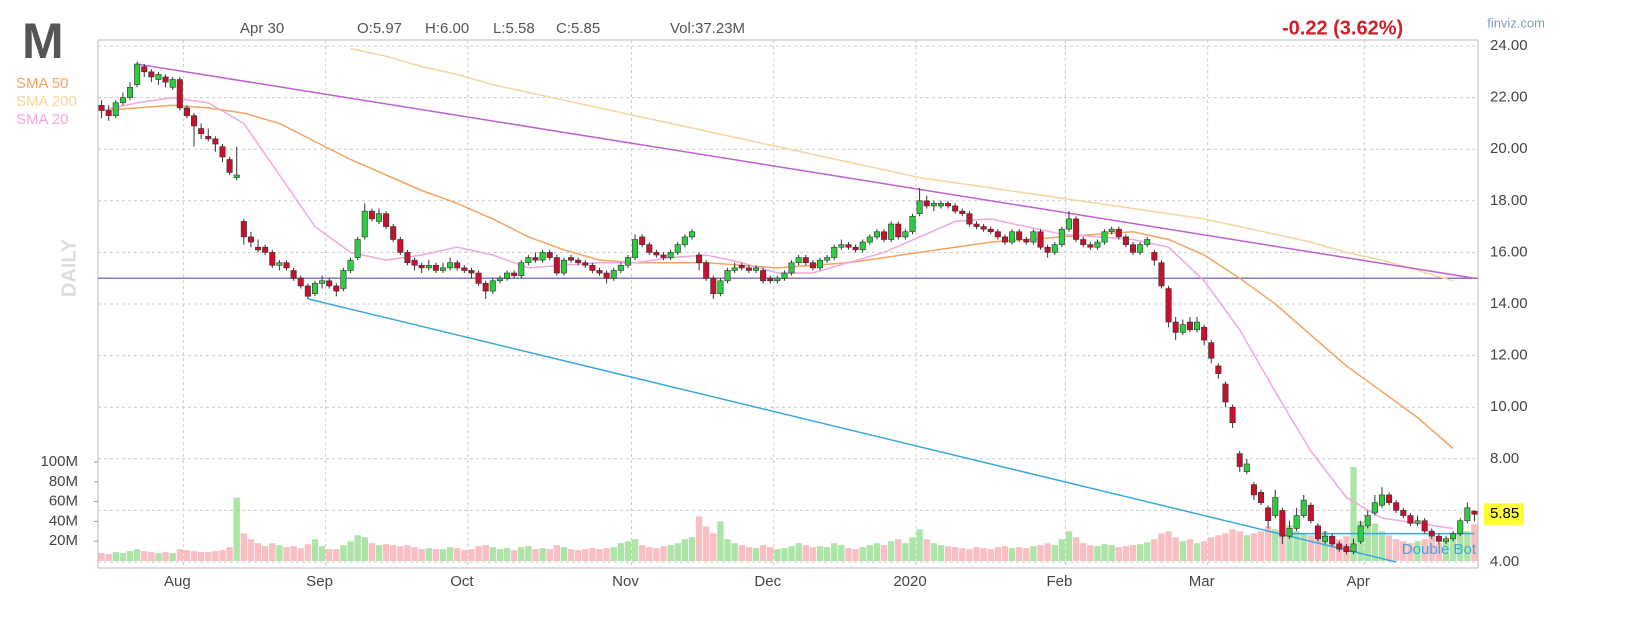 This screenshot has height=635, width=1639. What do you see at coordinates (1509, 148) in the screenshot?
I see `y-tick-label: 20.00` at bounding box center [1509, 148].